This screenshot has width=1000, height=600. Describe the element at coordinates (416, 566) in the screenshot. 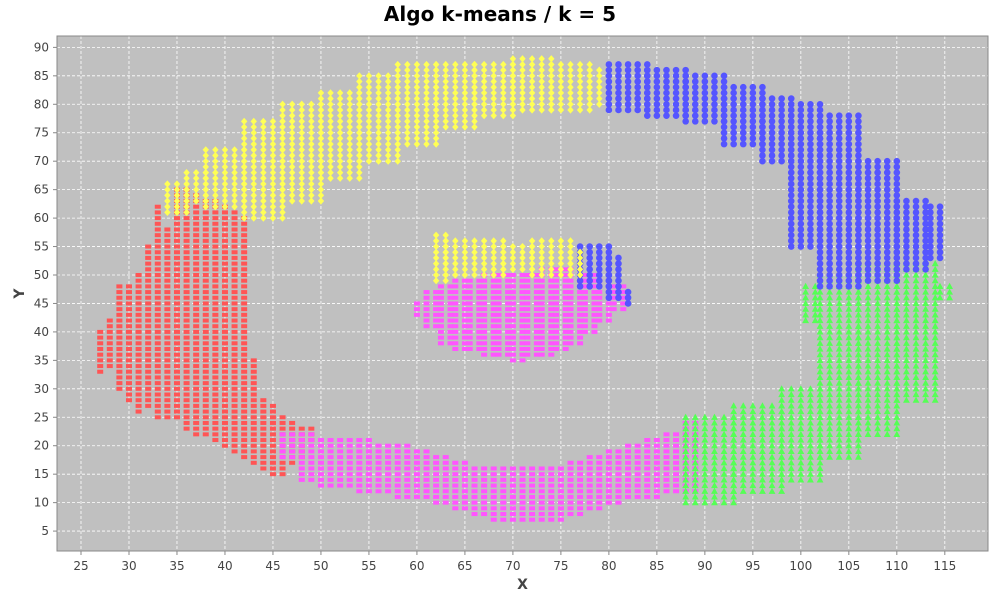

I see `x-tick-label: 60` at that location.